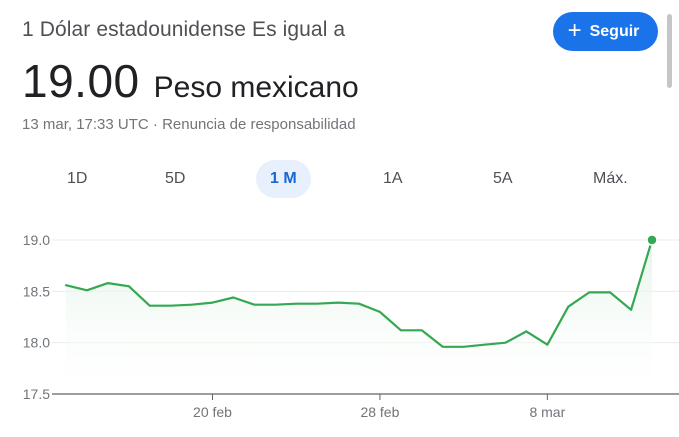 Image resolution: width=679 pixels, height=437 pixels. I want to click on range-tabs: 1D 5D 1 M 1A 5A Máx., so click(339, 180).